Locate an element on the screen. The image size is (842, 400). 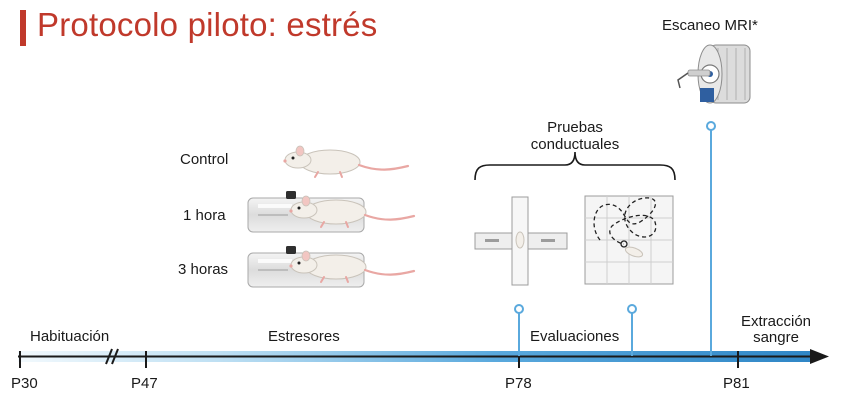
tick-p78: P78 is located at coordinates (518, 383).